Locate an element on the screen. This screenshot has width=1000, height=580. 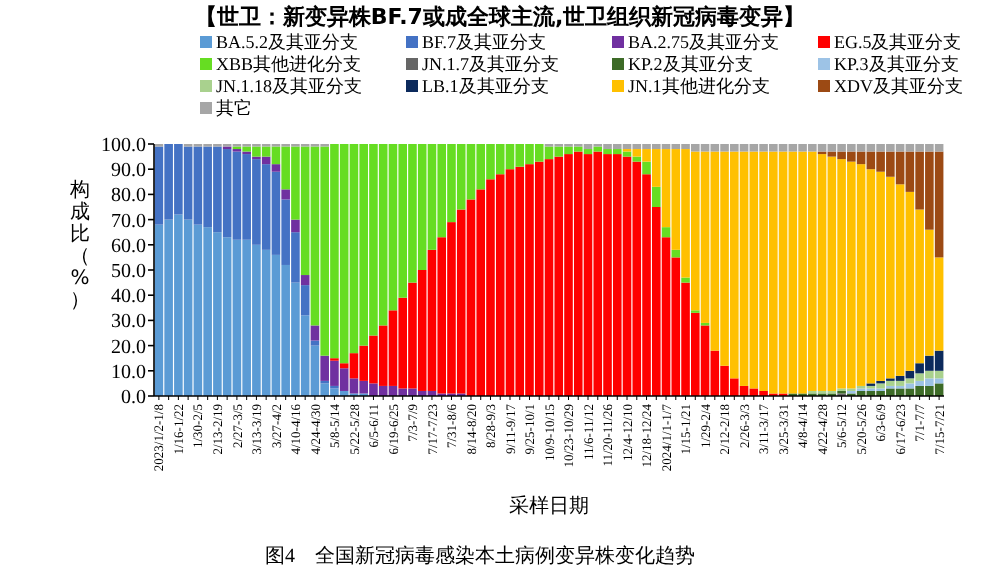
y-tick-label: 70.0 is located at coordinates (128, 221).